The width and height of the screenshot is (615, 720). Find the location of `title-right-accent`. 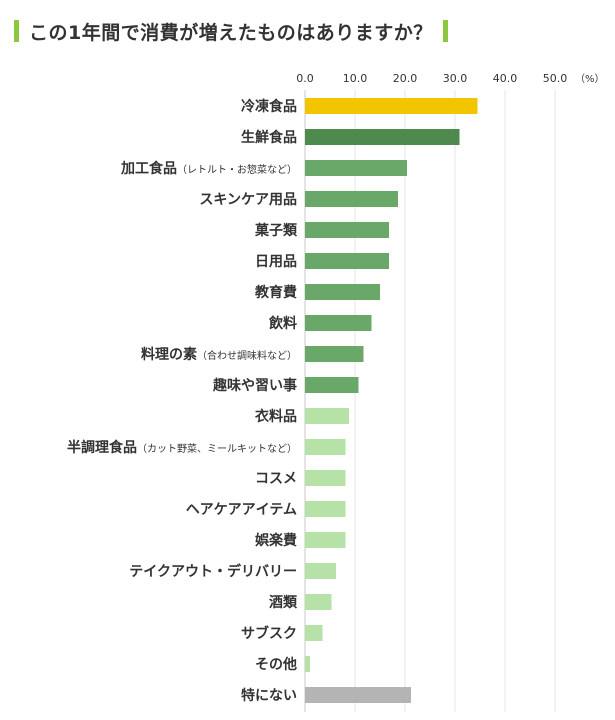

title-right-accent is located at coordinates (445, 31).